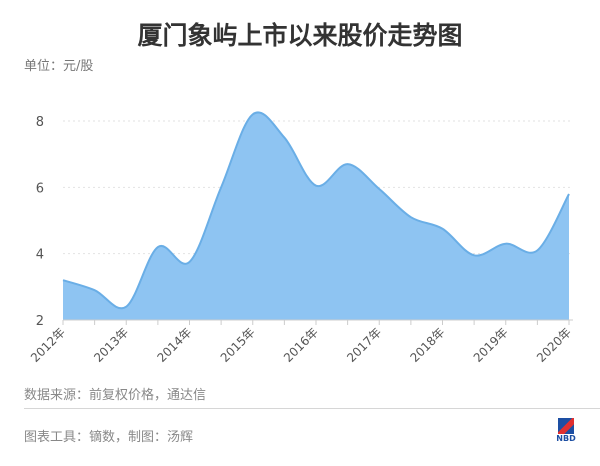 This screenshot has width=600, height=466. Describe the element at coordinates (491, 345) in the screenshot. I see `x-tick-label: 2019年` at that location.